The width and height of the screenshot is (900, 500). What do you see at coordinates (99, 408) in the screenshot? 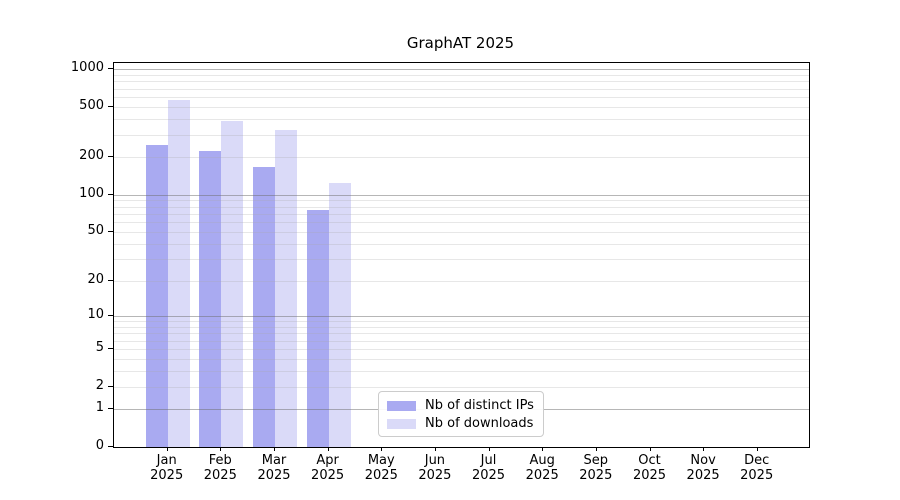
I see `y-tick-label: 1` at bounding box center [99, 408].